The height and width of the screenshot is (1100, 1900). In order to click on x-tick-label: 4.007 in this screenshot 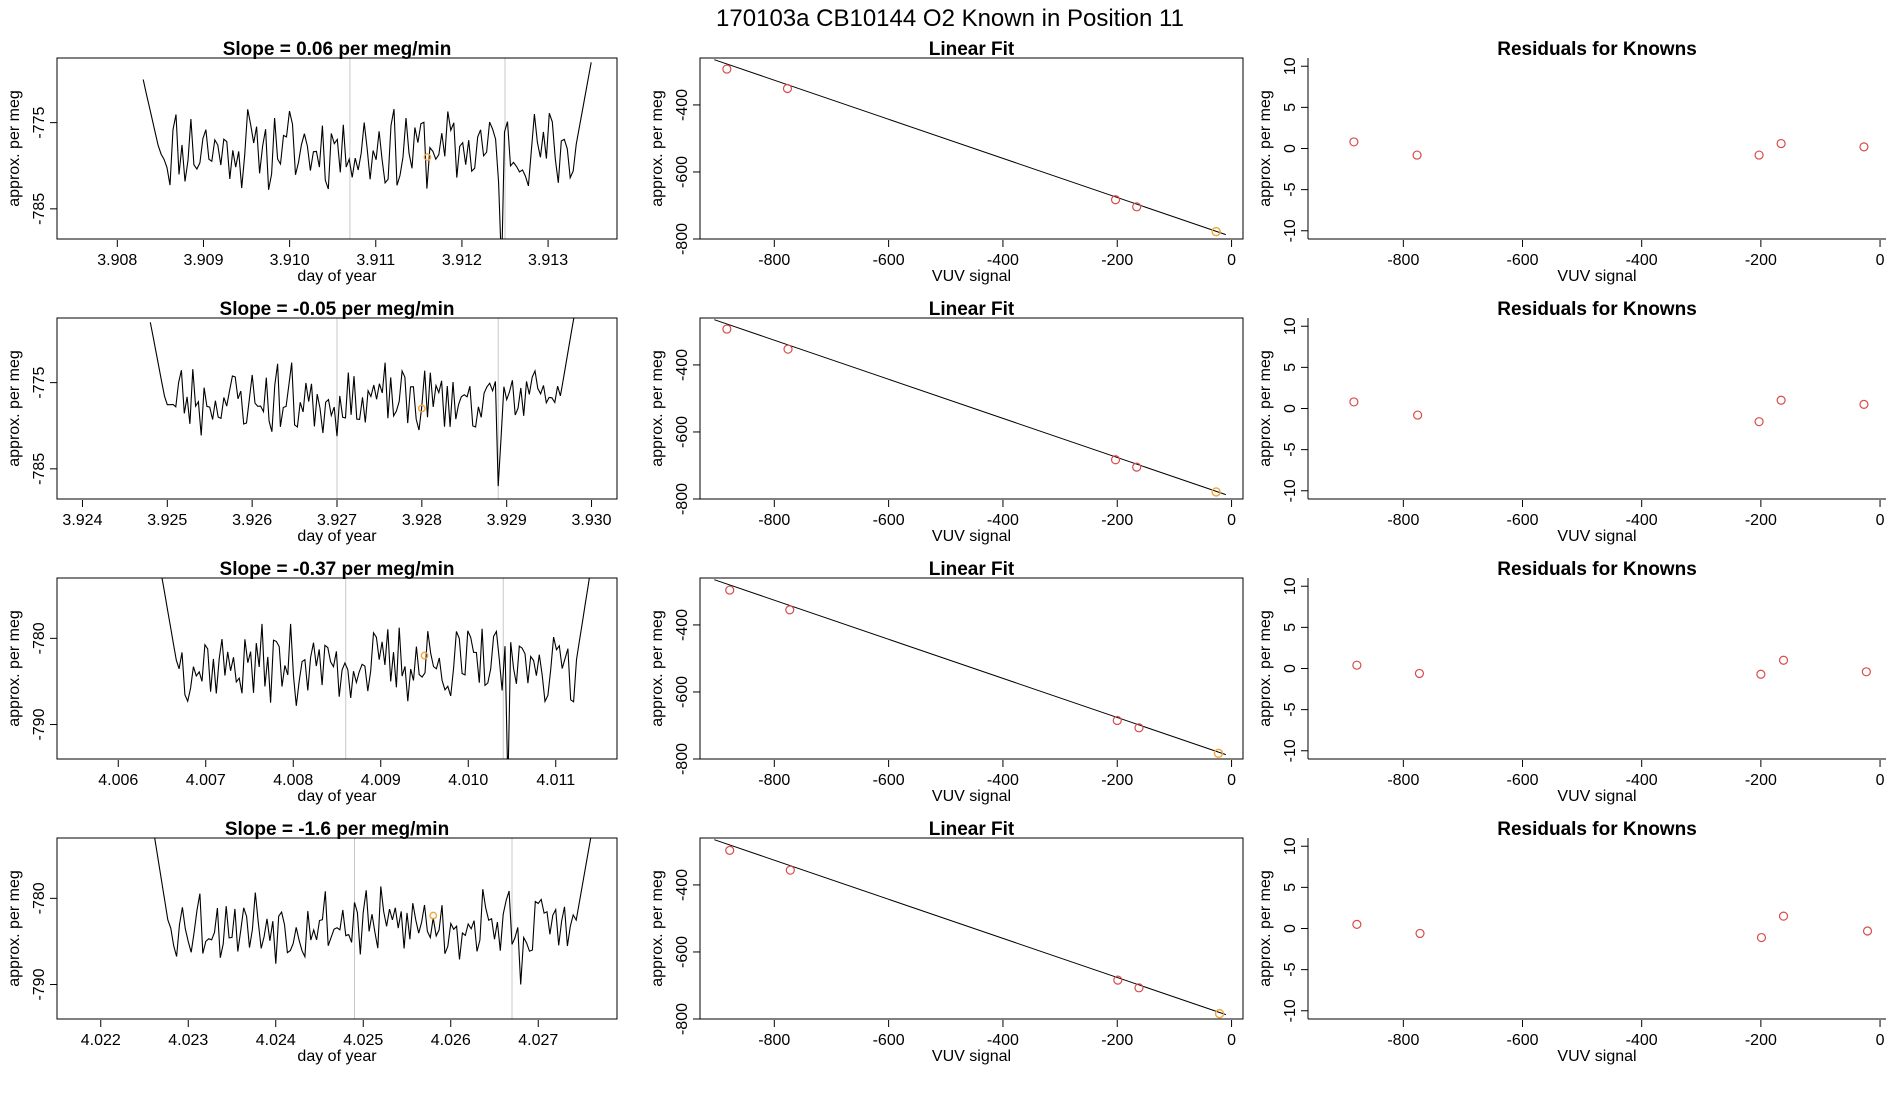, I will do `click(206, 780)`.